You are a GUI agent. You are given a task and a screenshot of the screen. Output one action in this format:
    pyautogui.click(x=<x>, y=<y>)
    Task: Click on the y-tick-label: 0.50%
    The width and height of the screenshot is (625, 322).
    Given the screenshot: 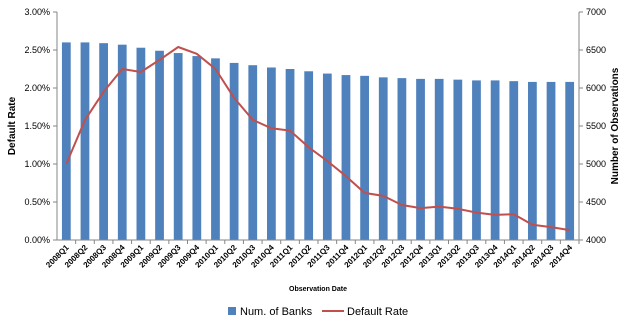 What is the action you would take?
    pyautogui.click(x=37, y=202)
    